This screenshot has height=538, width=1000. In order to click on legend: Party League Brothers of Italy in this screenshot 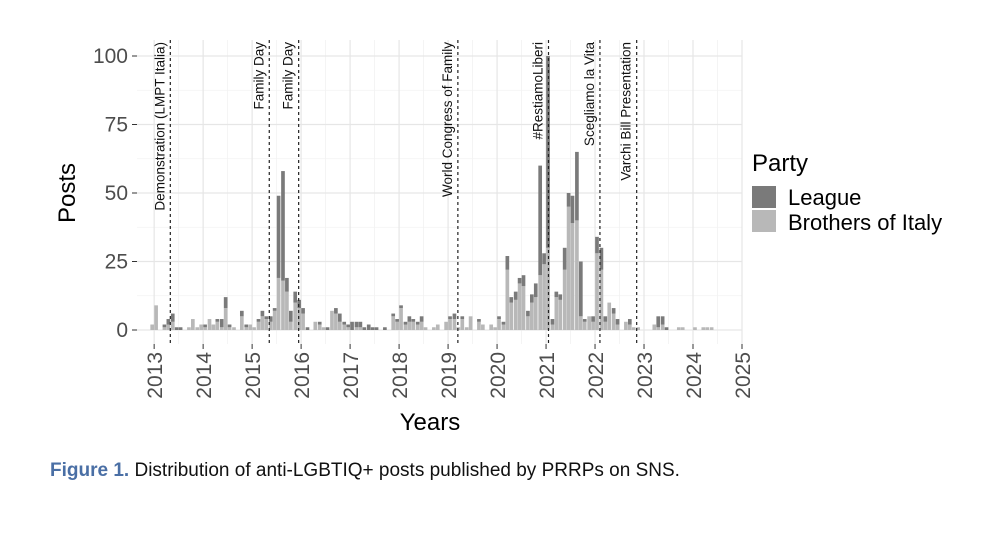, I will do `click(847, 192)`.